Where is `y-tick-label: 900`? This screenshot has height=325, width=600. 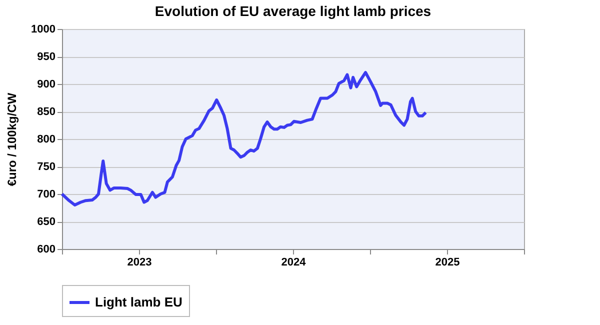 y-tick-label: 900 is located at coordinates (46, 84).